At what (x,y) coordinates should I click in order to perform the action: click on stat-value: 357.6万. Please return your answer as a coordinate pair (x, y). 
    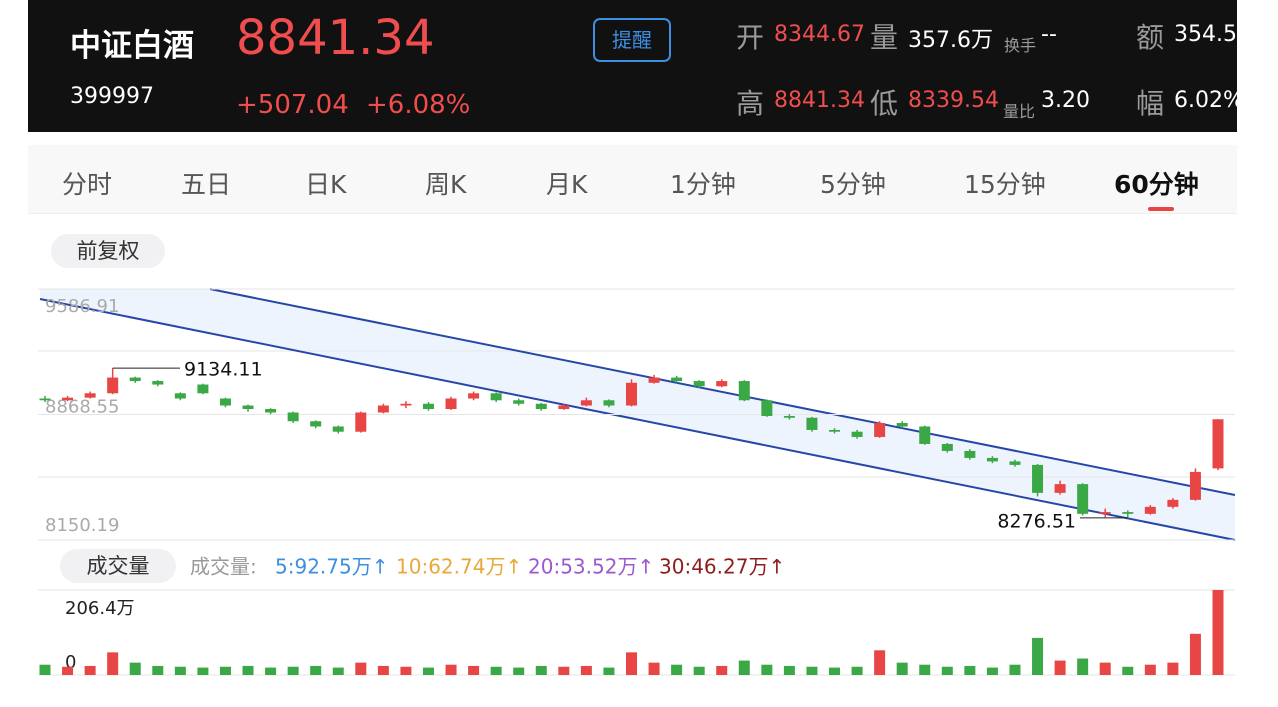
    Looking at the image, I should click on (950, 40).